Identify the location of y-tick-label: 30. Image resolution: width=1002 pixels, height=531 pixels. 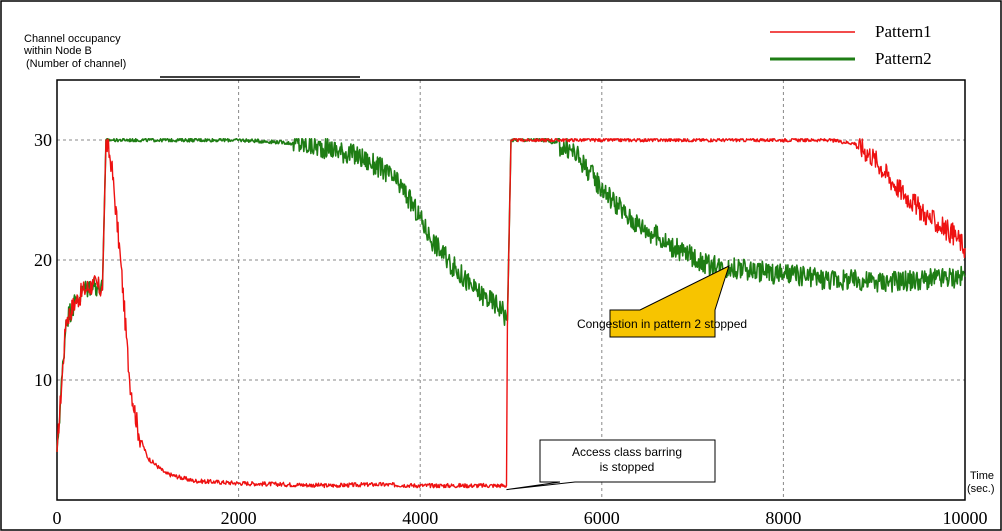
(43, 140).